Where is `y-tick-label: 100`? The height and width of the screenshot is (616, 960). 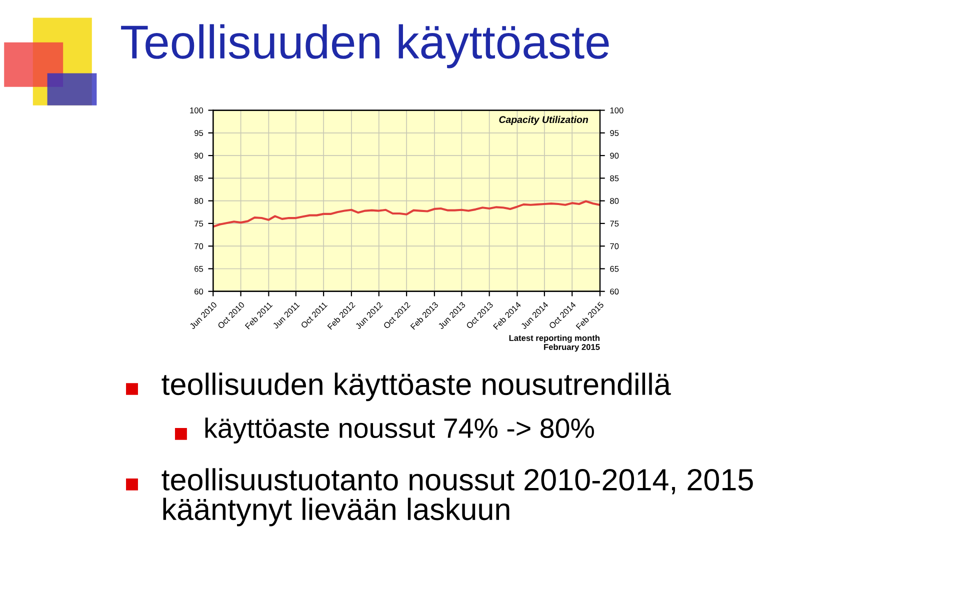 y-tick-label: 100 is located at coordinates (197, 110).